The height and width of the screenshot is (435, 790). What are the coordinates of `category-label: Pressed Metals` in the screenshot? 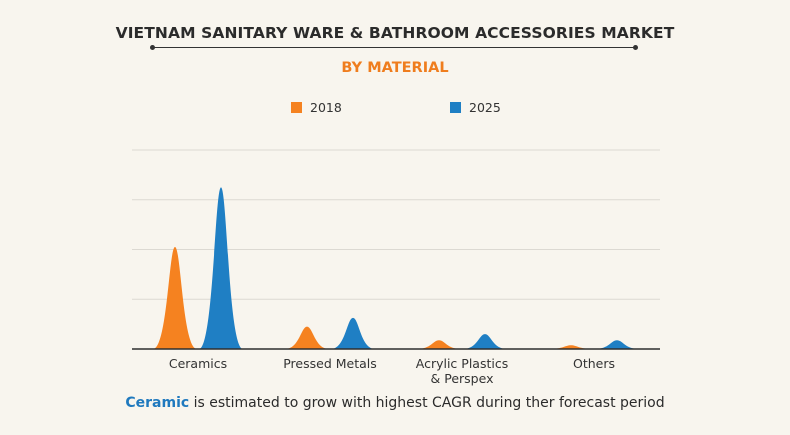 It's located at (330, 363).